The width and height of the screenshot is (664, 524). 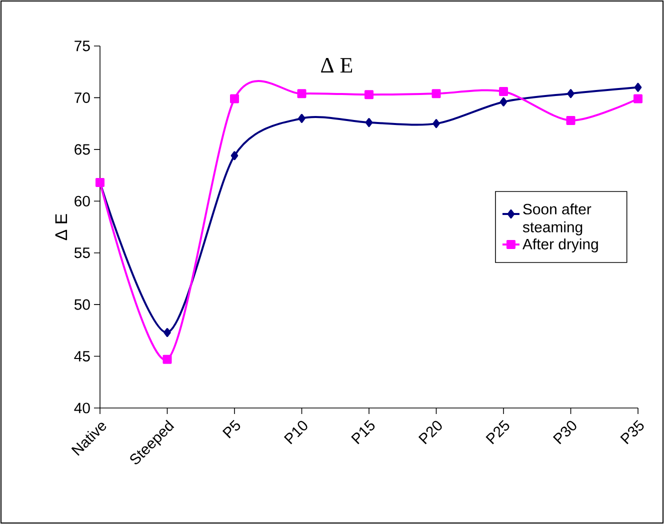 What do you see at coordinates (632, 432) in the screenshot?
I see `x-tick-label: P35` at bounding box center [632, 432].